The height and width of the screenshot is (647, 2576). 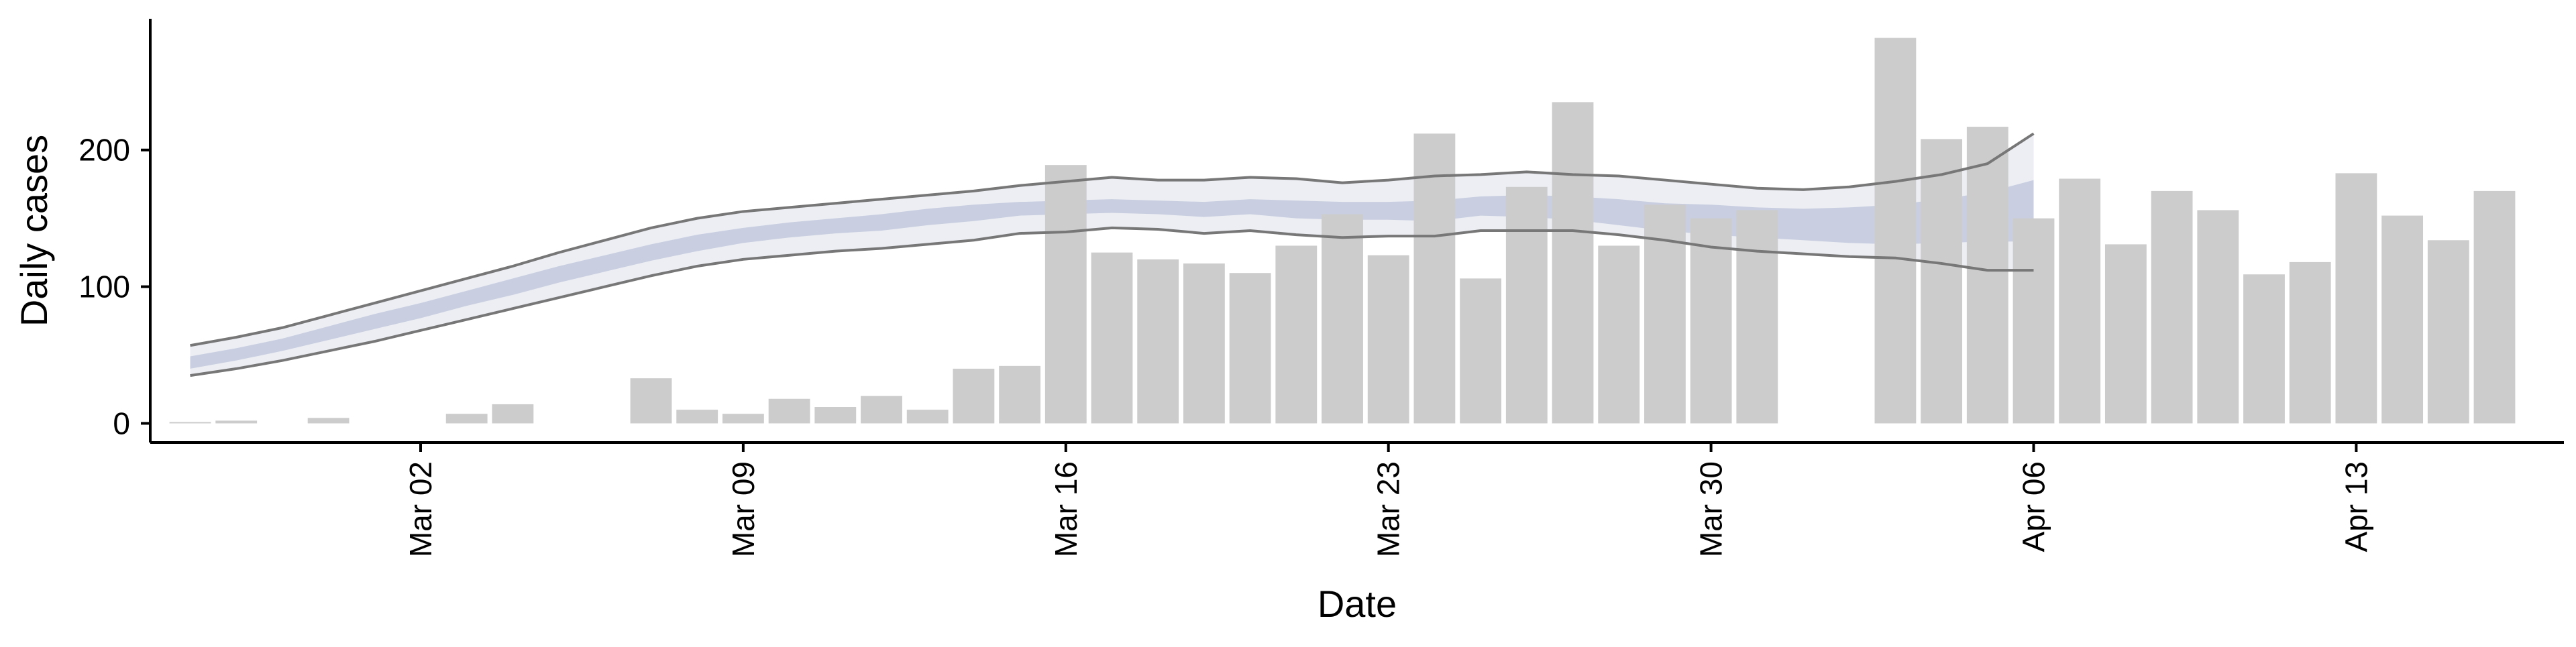 I want to click on y-axis-title: Daily cases, so click(x=34, y=231).